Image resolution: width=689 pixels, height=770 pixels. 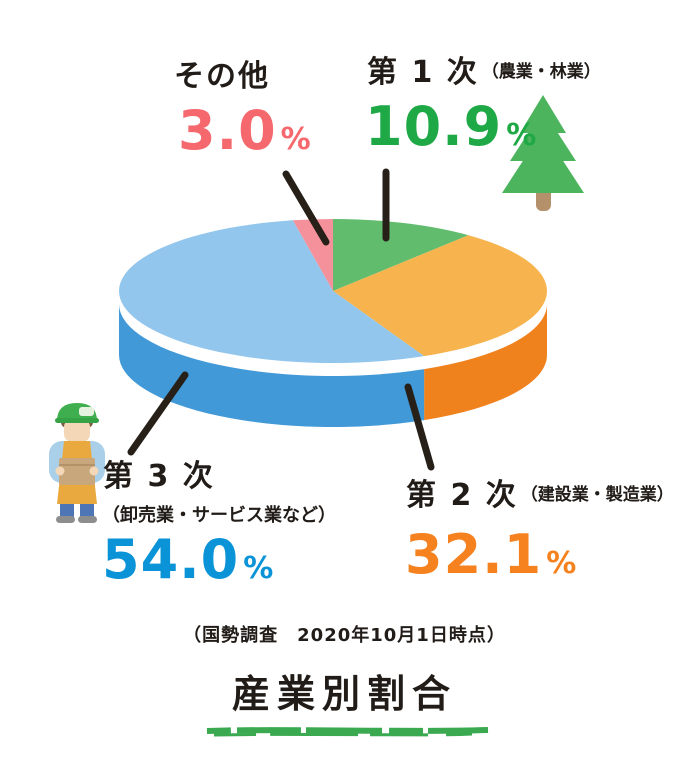 What do you see at coordinates (474, 554) in the screenshot?
I see `value-secondary-number: 32.1` at bounding box center [474, 554].